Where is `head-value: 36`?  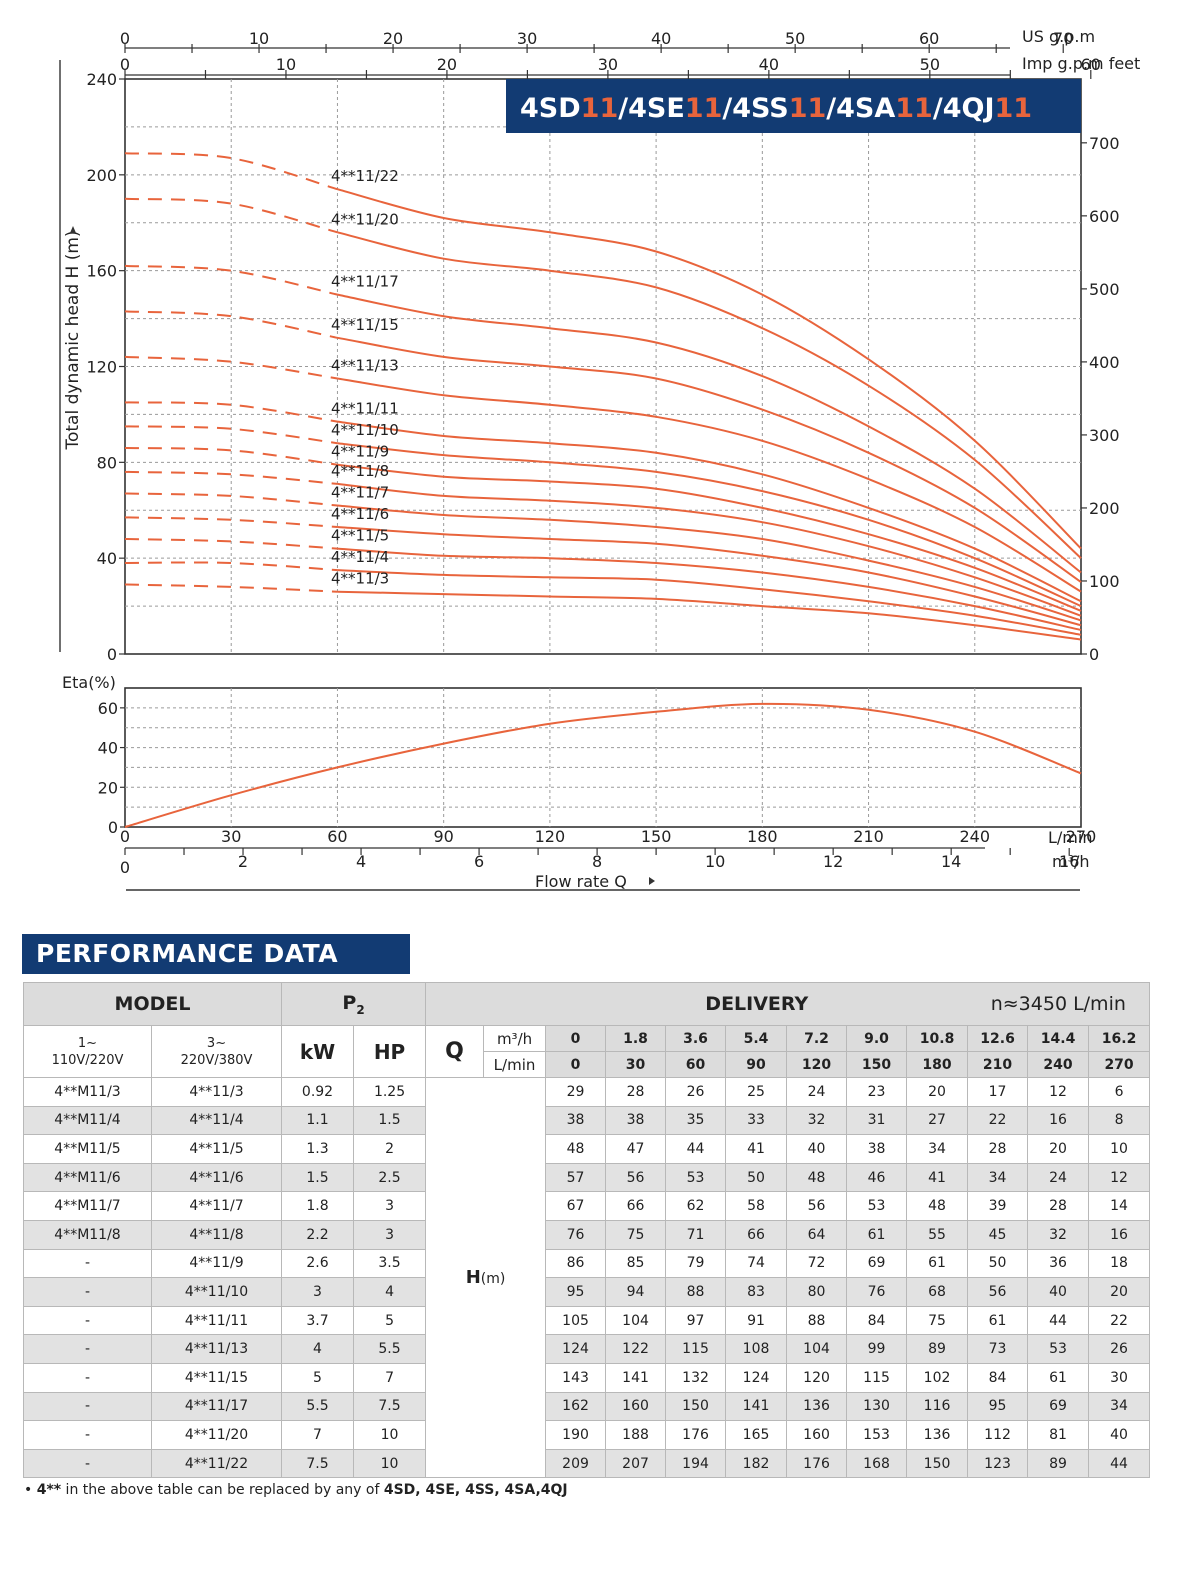 head-value: 36 is located at coordinates (1058, 1263).